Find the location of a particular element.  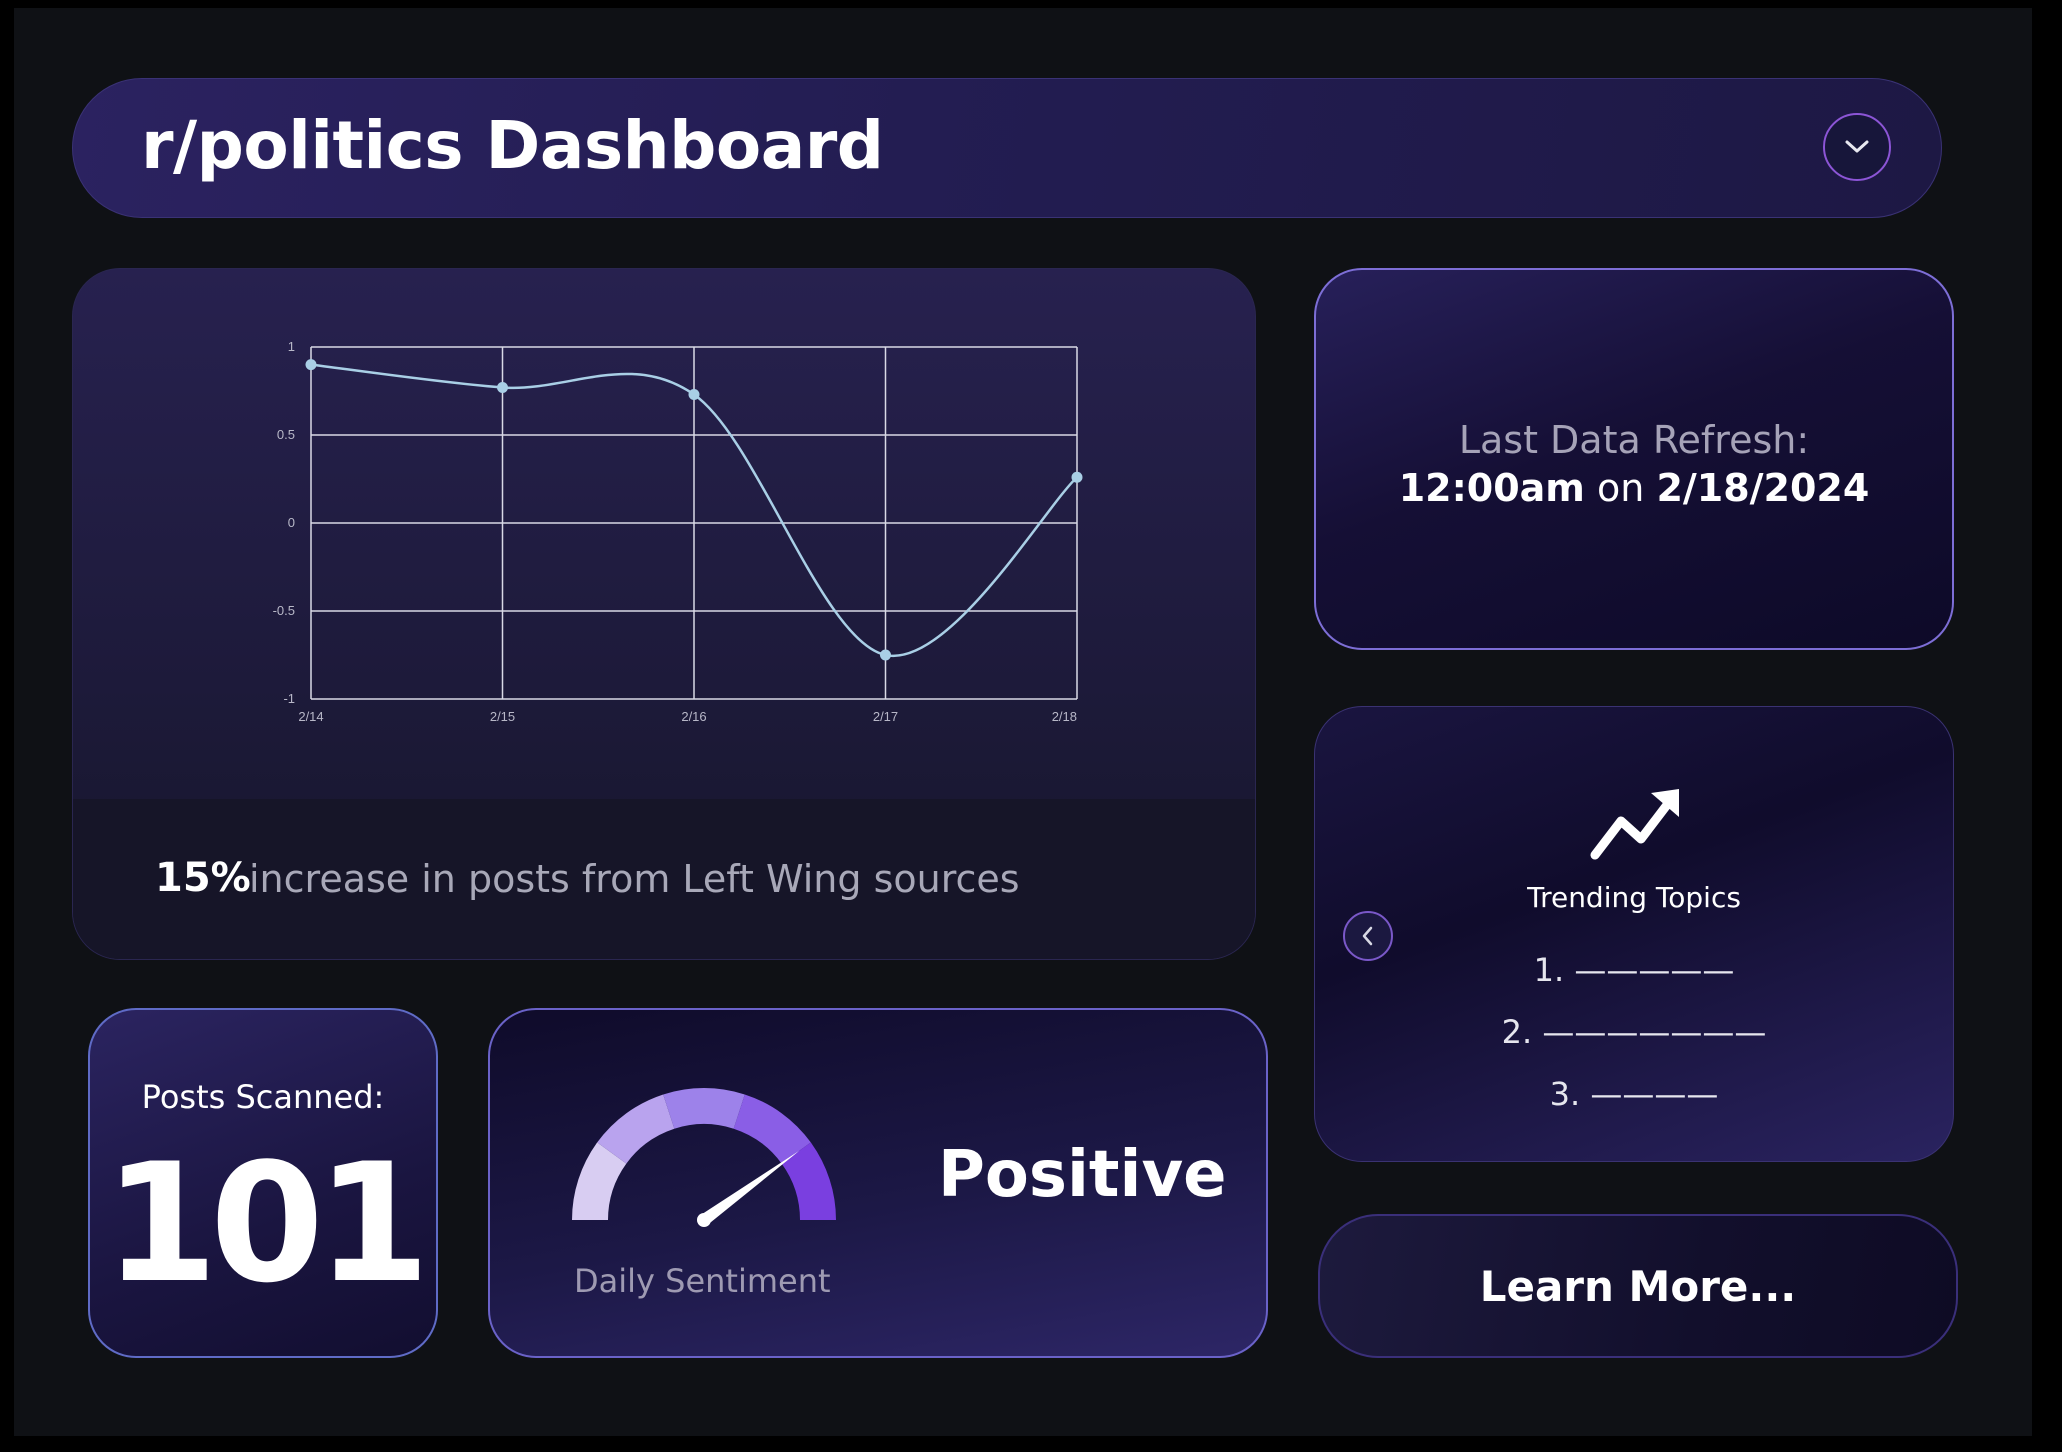

y-tick-label: 0.5 is located at coordinates (286, 434).